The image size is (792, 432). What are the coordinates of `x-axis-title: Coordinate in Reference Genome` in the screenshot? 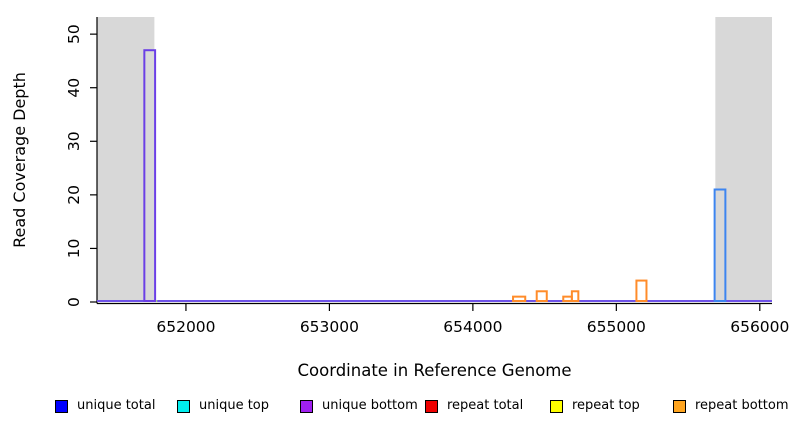 It's located at (434, 370).